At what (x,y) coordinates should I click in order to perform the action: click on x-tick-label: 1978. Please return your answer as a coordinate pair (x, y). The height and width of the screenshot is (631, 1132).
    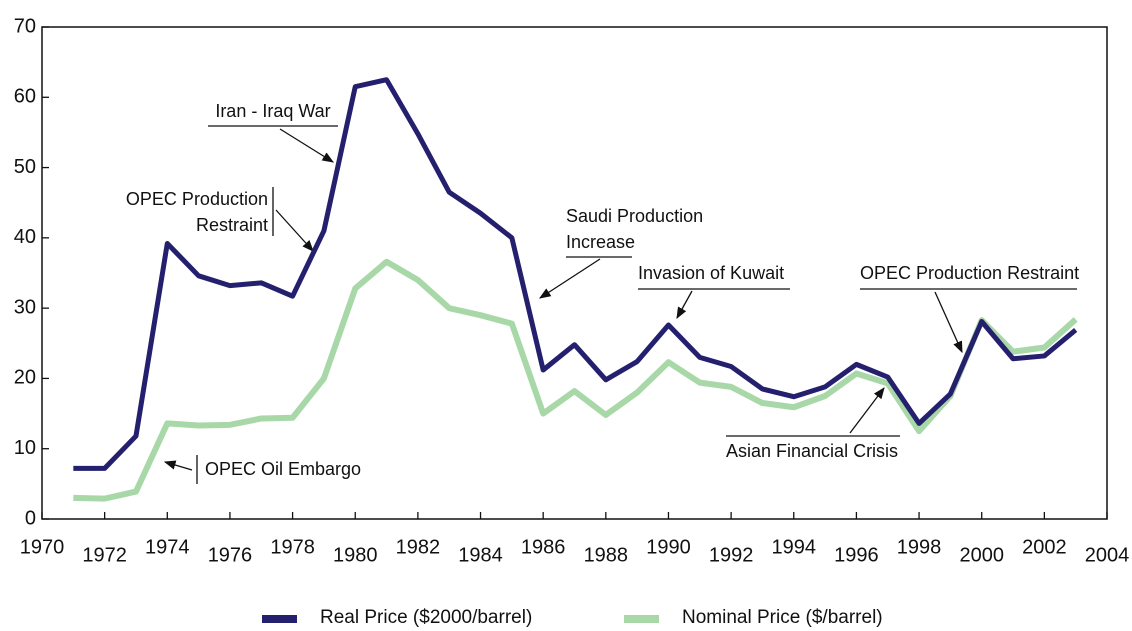
    Looking at the image, I should click on (292, 547).